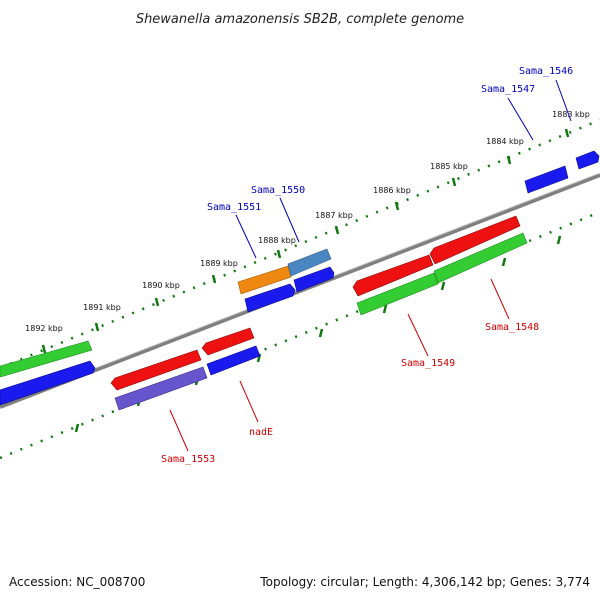  What do you see at coordinates (219, 263) in the screenshot?
I see `scale-label-1889: 1889 kbp` at bounding box center [219, 263].